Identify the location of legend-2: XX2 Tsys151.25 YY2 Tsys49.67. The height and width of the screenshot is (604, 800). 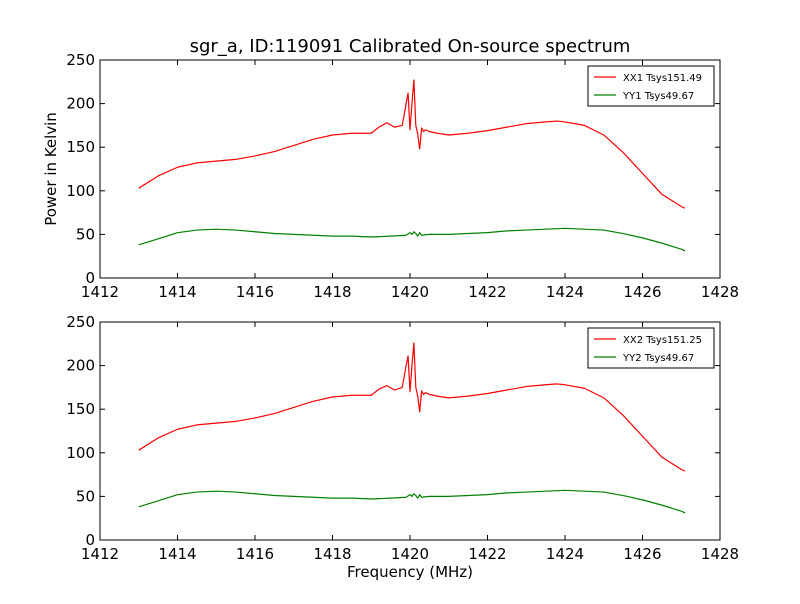
(651, 348).